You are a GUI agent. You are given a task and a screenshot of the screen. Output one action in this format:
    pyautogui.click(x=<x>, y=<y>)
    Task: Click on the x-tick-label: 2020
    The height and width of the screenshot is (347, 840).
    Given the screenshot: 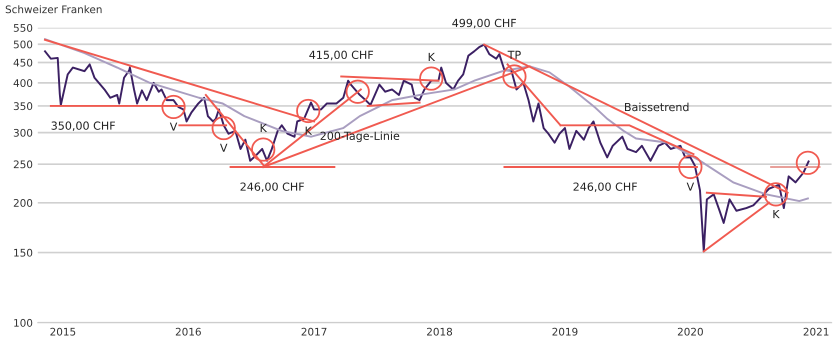 What is the action you would take?
    pyautogui.click(x=690, y=332)
    